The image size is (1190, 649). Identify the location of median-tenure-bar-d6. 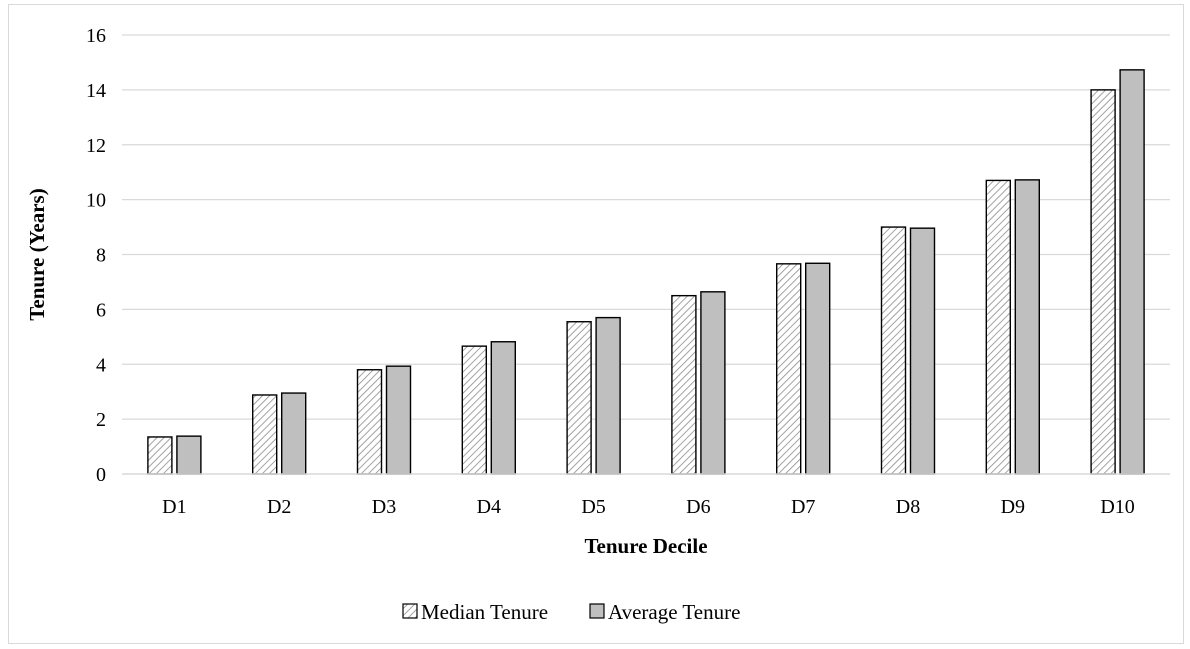
(684, 384).